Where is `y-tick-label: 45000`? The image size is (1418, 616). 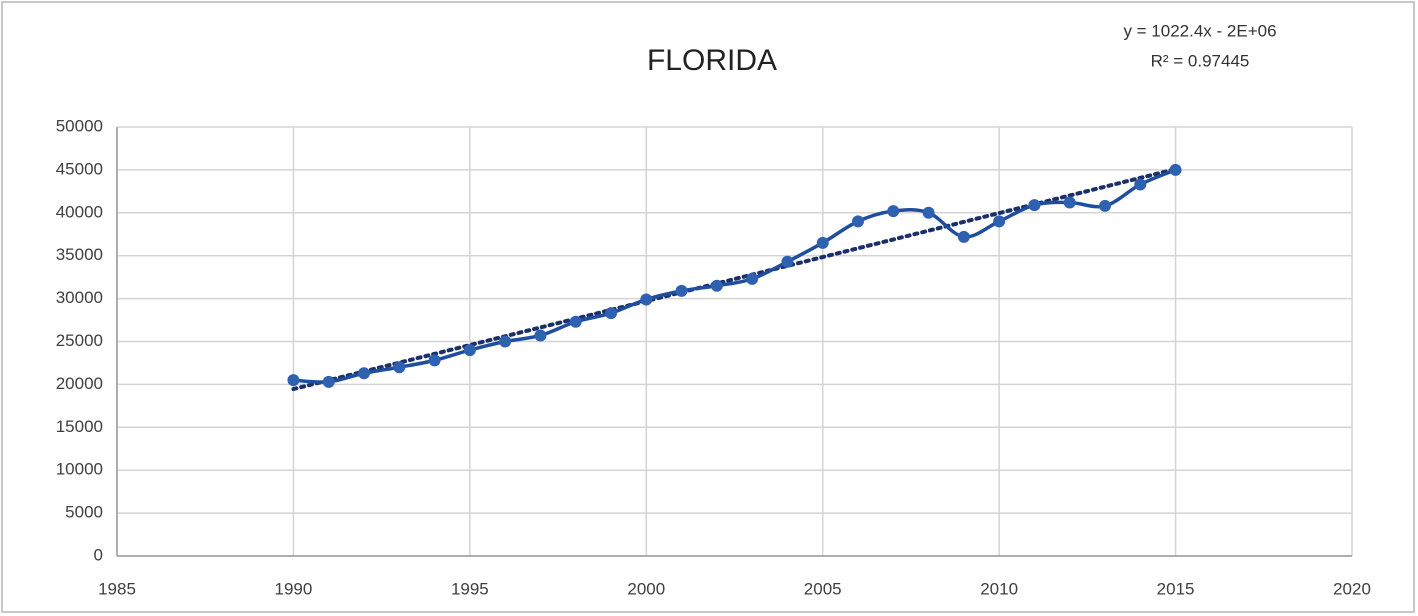 y-tick-label: 45000 is located at coordinates (79, 168).